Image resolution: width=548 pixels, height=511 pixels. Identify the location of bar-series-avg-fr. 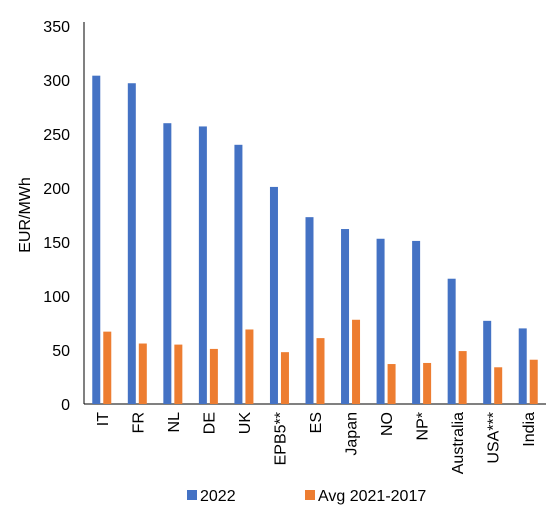
(142, 373).